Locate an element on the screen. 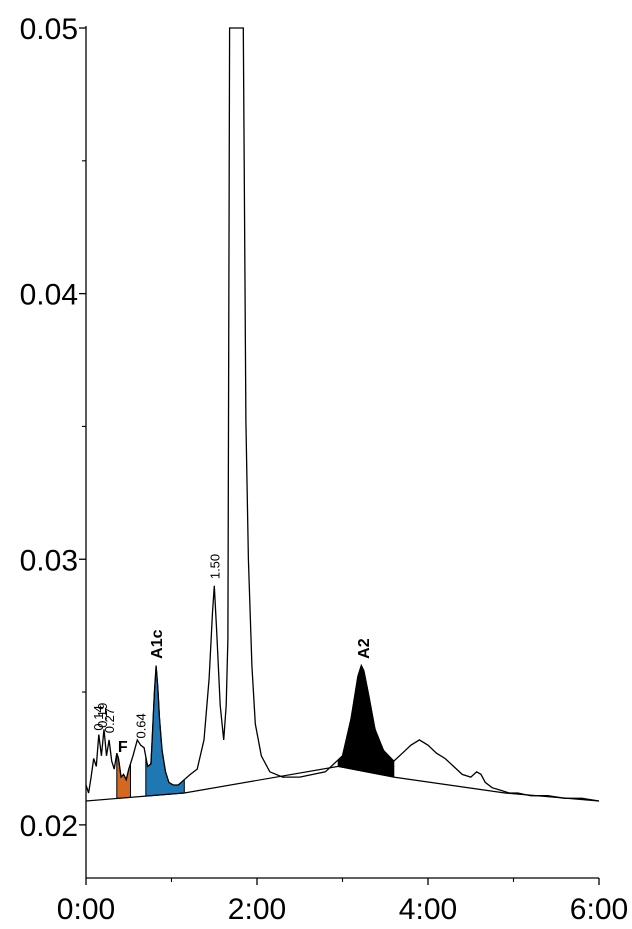 This screenshot has height=929, width=632. annotations: A1c 1.50 A2 F 0.64 0.270.190.14 is located at coordinates (232, 655).